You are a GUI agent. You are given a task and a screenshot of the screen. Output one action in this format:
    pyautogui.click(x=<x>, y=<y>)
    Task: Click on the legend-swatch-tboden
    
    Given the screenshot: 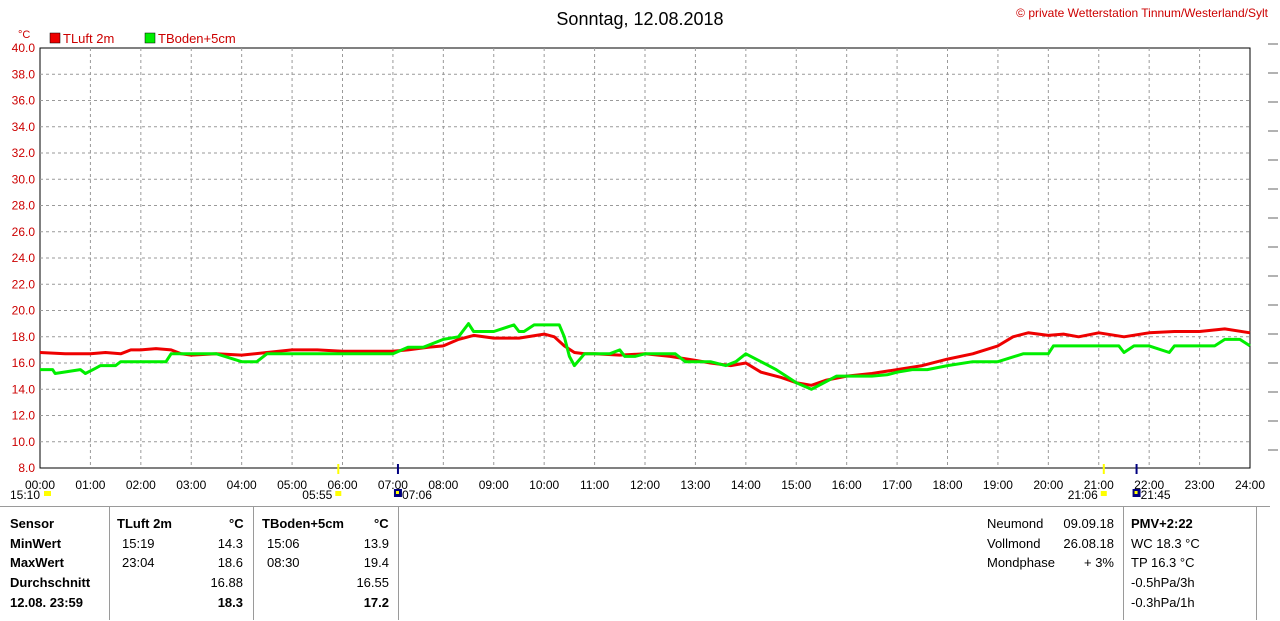 What is the action you would take?
    pyautogui.click(x=150, y=38)
    